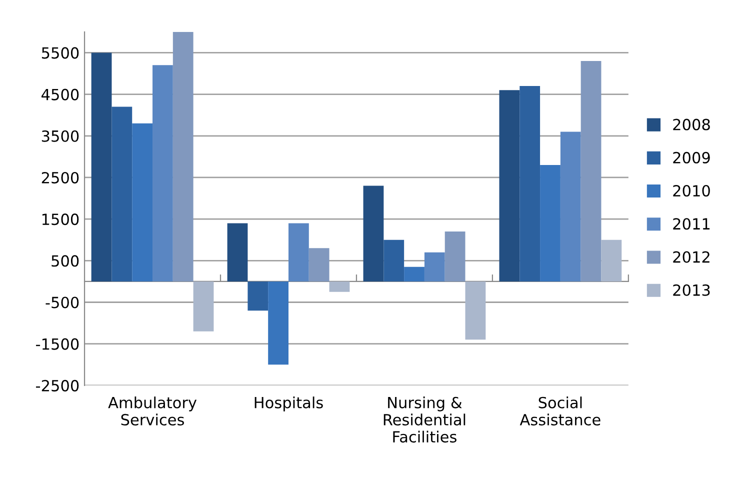  Describe the element at coordinates (60, 53) in the screenshot. I see `y-tick-label: 5500` at that location.